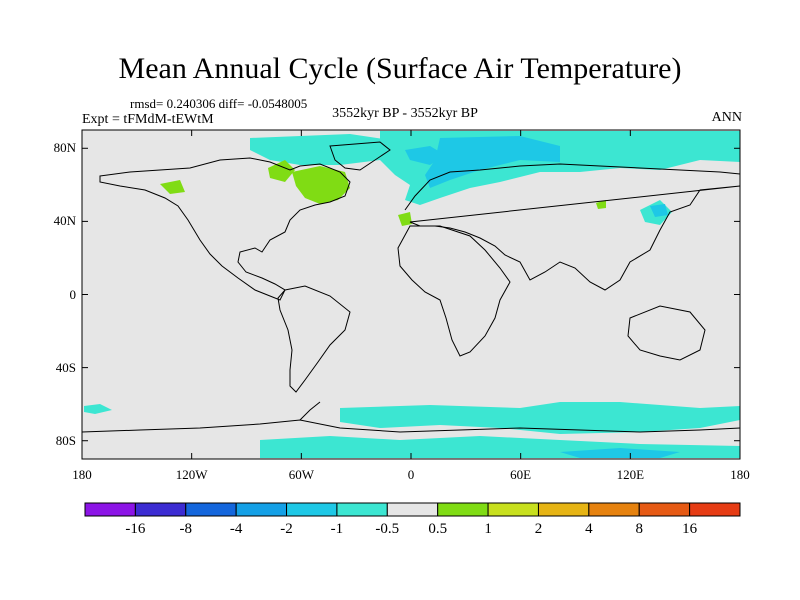  Describe the element at coordinates (172, 187) in the screenshot. I see `alaska-positive-anomaly` at that location.